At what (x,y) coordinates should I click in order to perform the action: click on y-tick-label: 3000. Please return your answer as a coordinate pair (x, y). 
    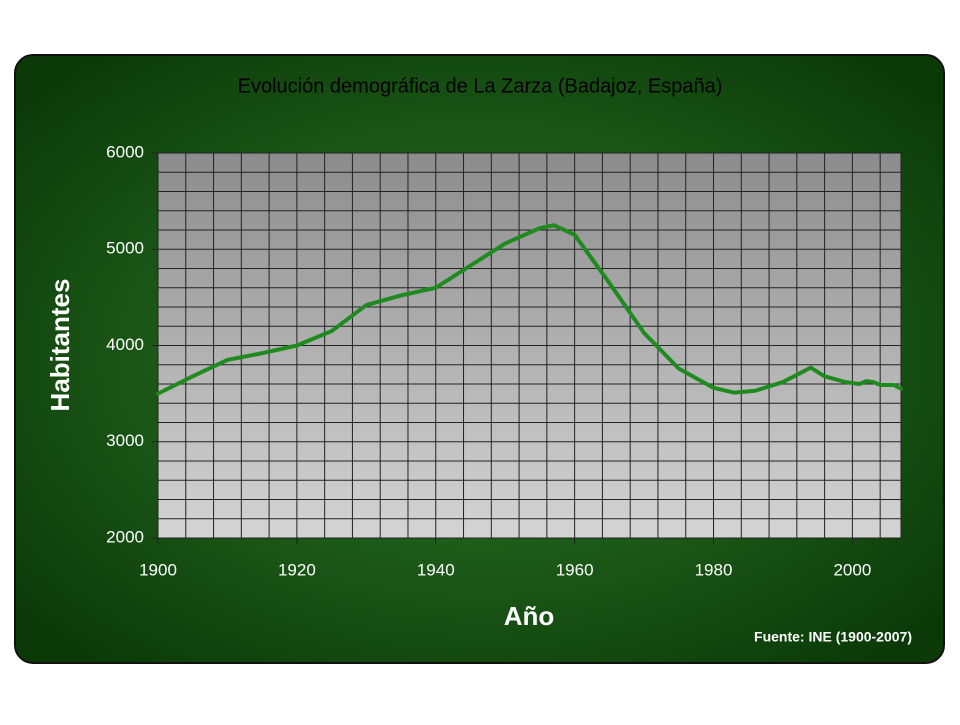
    Looking at the image, I should click on (125, 440).